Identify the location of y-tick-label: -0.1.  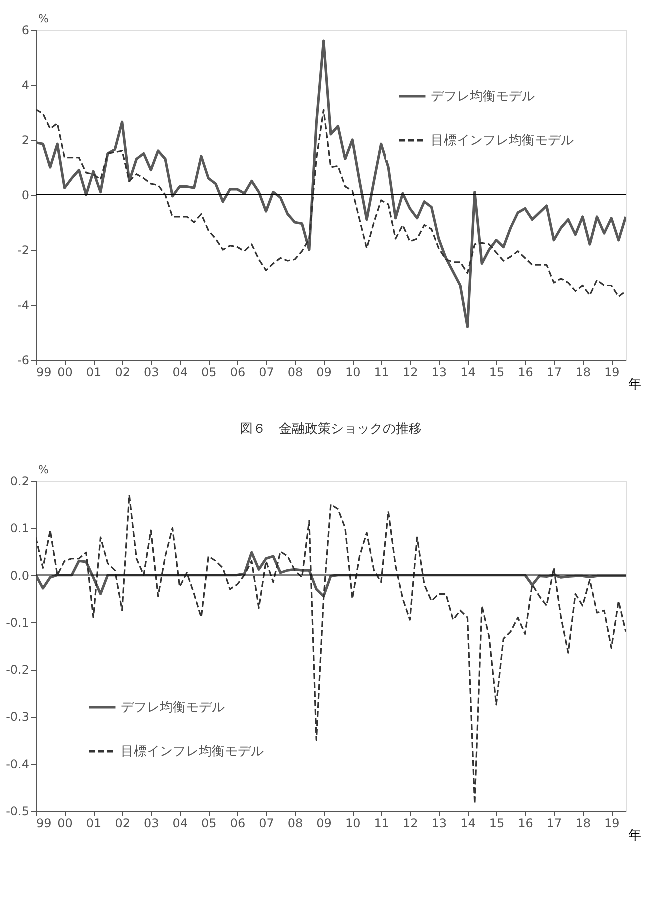
(18, 623).